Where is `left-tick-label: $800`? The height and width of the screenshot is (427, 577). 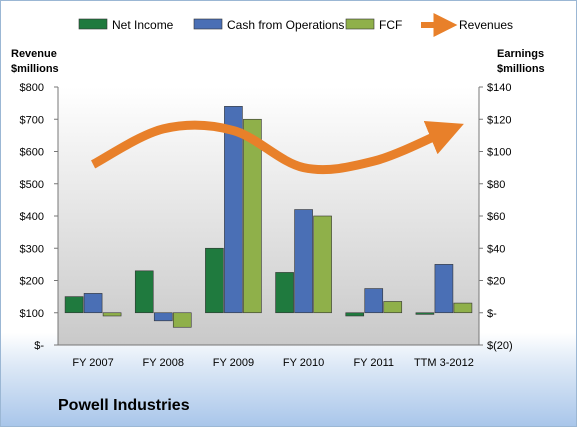 left-tick-label: $800 is located at coordinates (32, 88).